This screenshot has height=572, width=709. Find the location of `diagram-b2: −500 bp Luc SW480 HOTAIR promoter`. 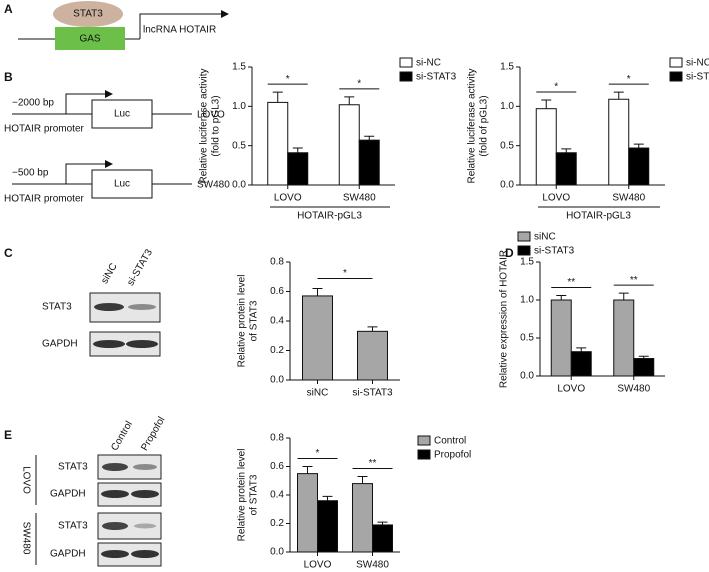

diagram-b2: −500 bp Luc SW480 HOTAIR promoter is located at coordinates (117, 182).